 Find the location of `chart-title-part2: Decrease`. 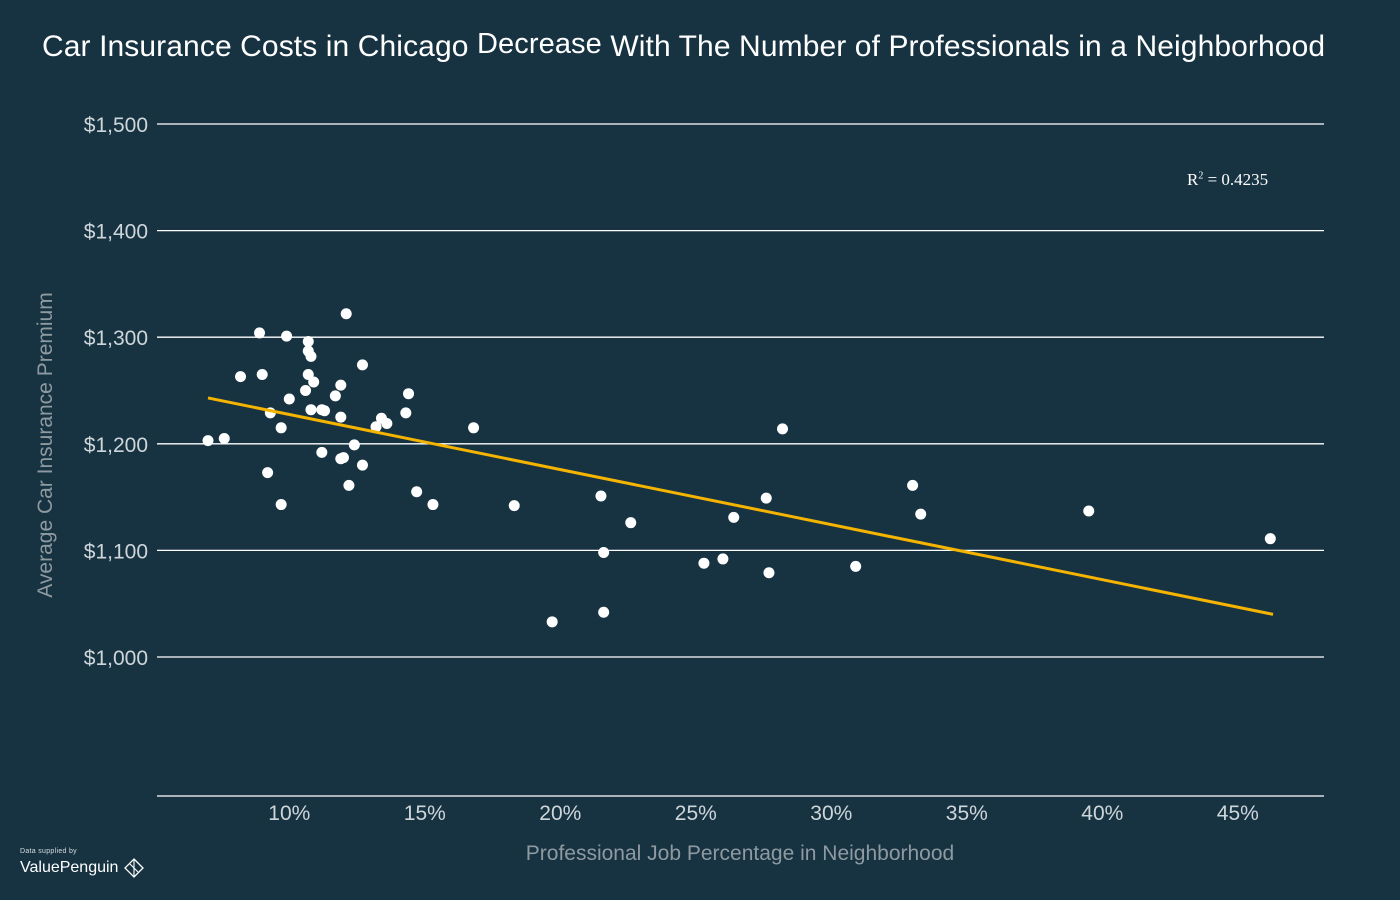

chart-title-part2: Decrease is located at coordinates (539, 44).